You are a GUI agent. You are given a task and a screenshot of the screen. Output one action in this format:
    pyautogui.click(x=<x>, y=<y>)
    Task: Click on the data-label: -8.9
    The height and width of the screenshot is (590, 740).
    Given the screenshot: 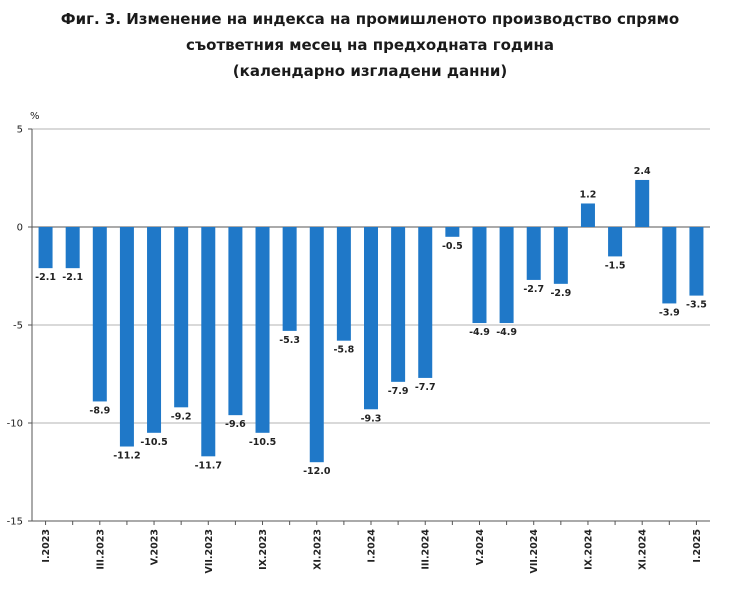 What is the action you would take?
    pyautogui.click(x=99, y=410)
    